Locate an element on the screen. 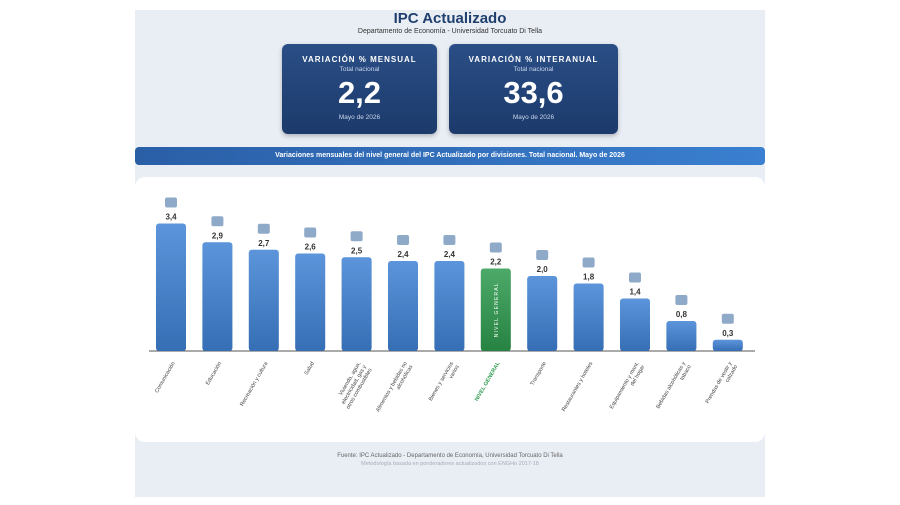  card-title: VARIACIÓN % MENSUAL is located at coordinates (359, 59).